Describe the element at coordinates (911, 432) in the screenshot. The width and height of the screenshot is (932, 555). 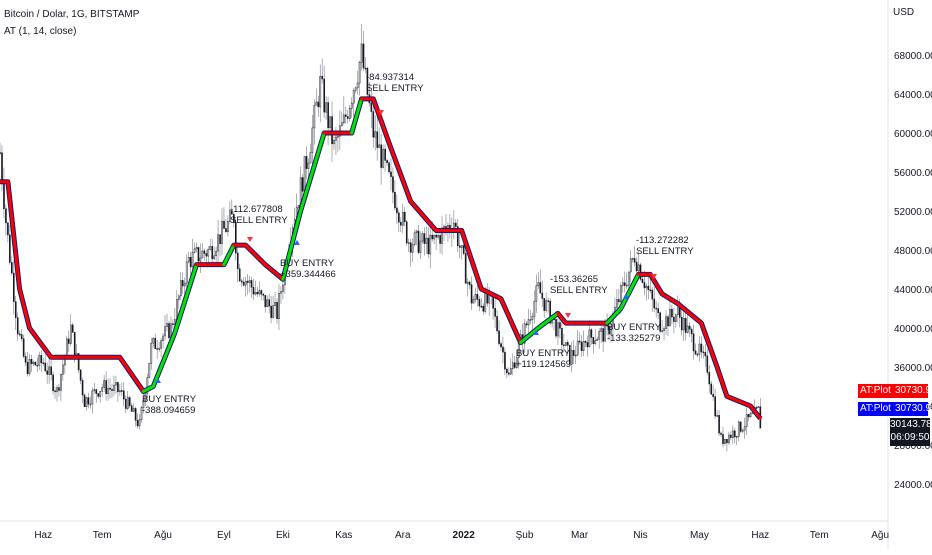
I see `last-price-badge: 30143.78 06:09:50` at that location.